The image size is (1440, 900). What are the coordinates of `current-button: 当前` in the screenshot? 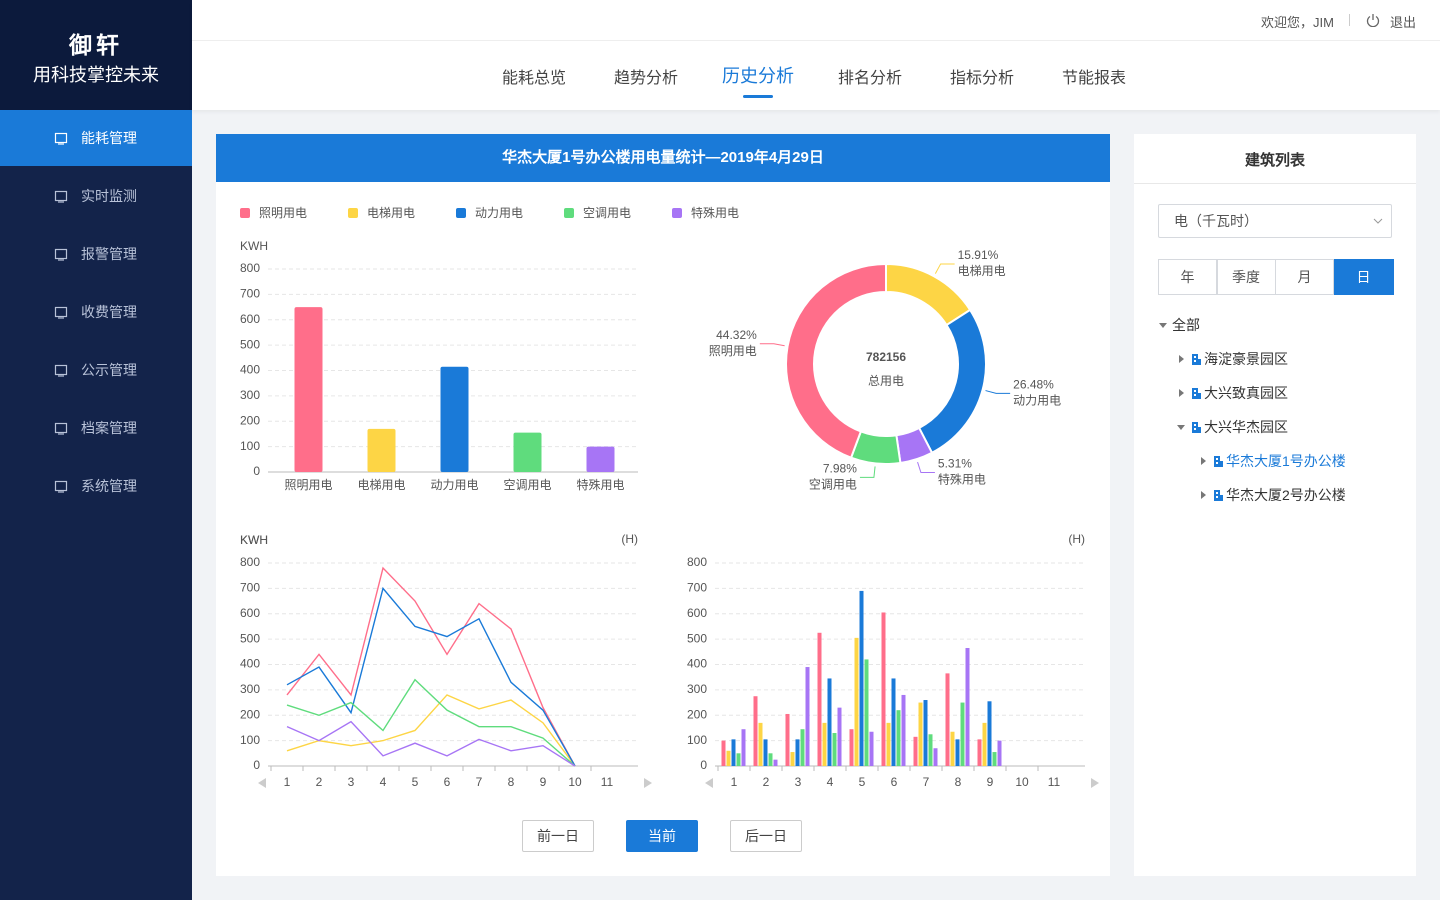 It's located at (662, 836).